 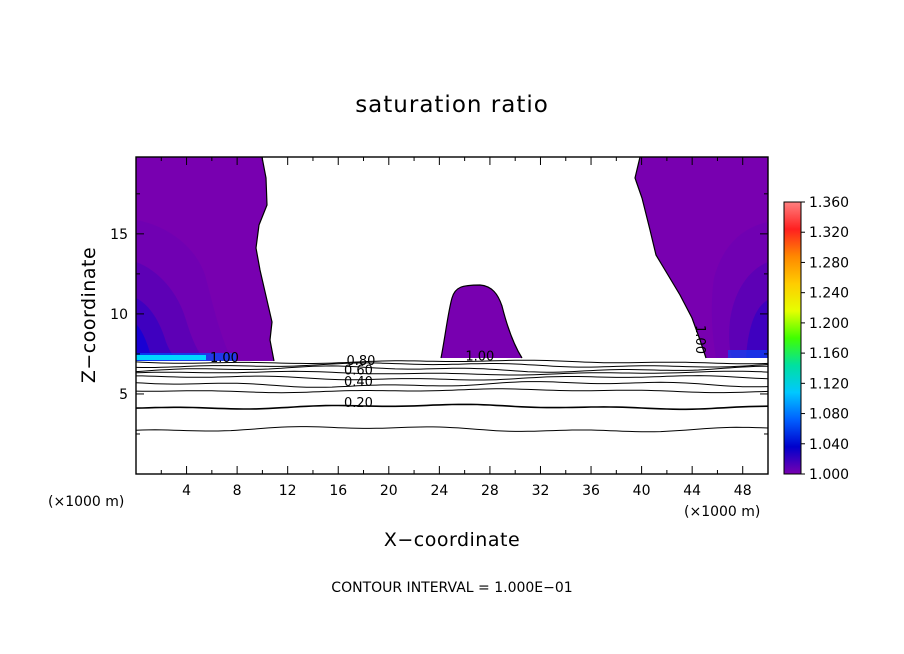 What do you see at coordinates (338, 491) in the screenshot?
I see `x-tick-label: 16` at bounding box center [338, 491].